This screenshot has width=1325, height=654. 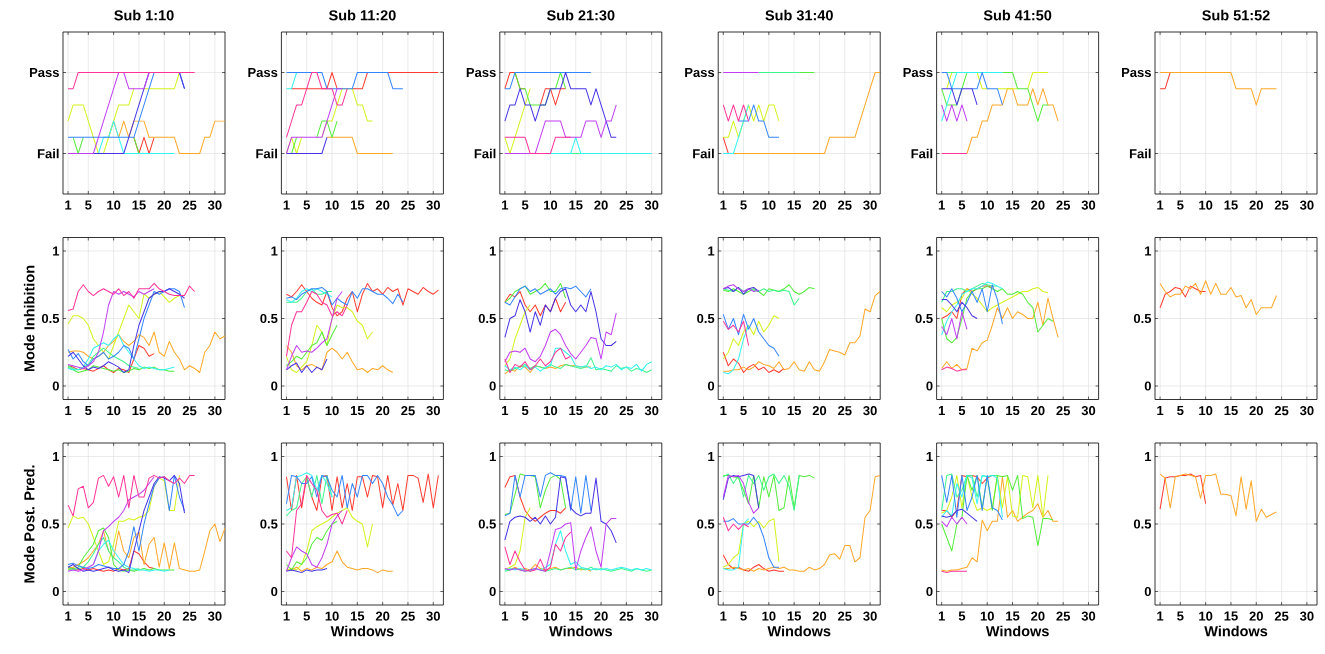 I want to click on x-axis-title: Windows, so click(x=1236, y=631).